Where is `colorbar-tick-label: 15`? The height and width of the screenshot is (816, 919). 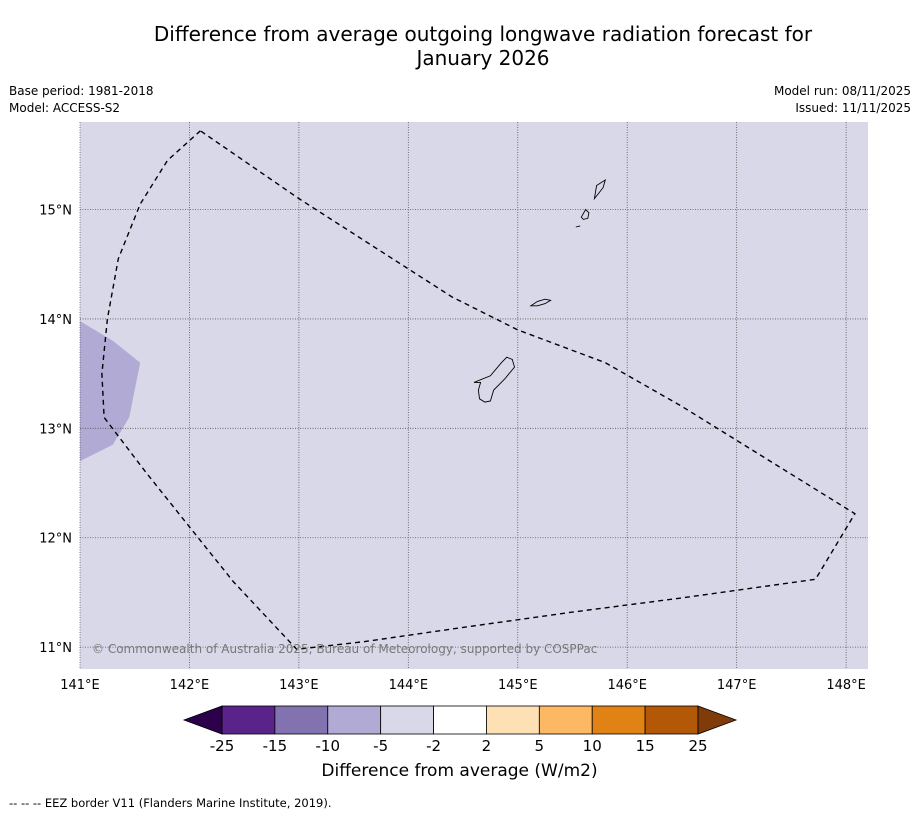 colorbar-tick-label: 15 is located at coordinates (645, 746).